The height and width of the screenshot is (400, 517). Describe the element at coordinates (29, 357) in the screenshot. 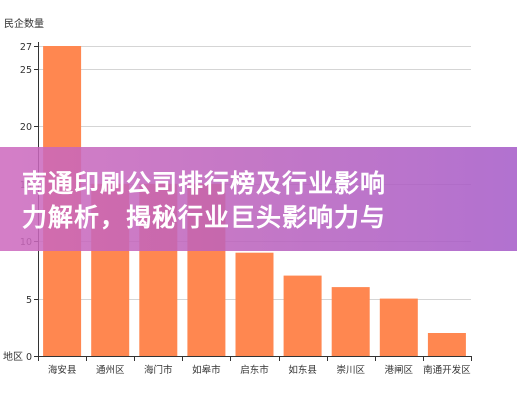

I see `y-tick-label: 0` at that location.